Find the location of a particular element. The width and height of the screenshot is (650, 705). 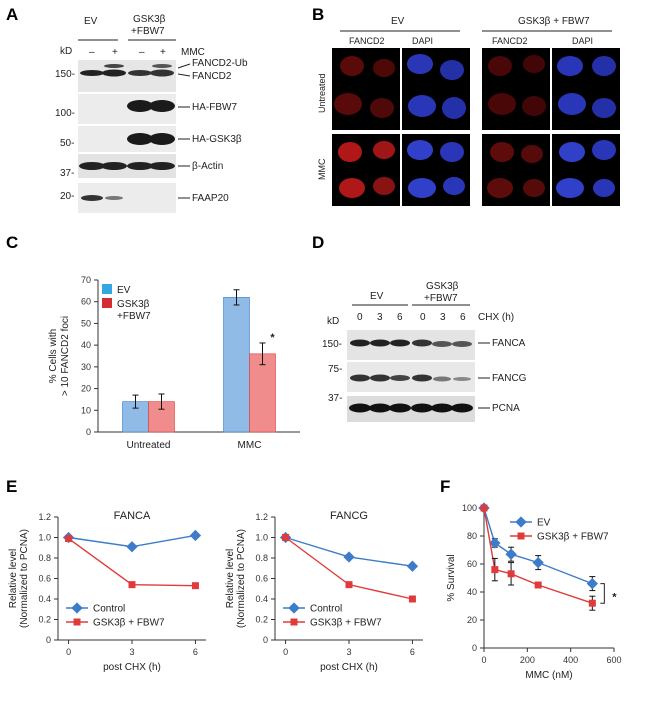

significance-star: * is located at coordinates (272, 338).